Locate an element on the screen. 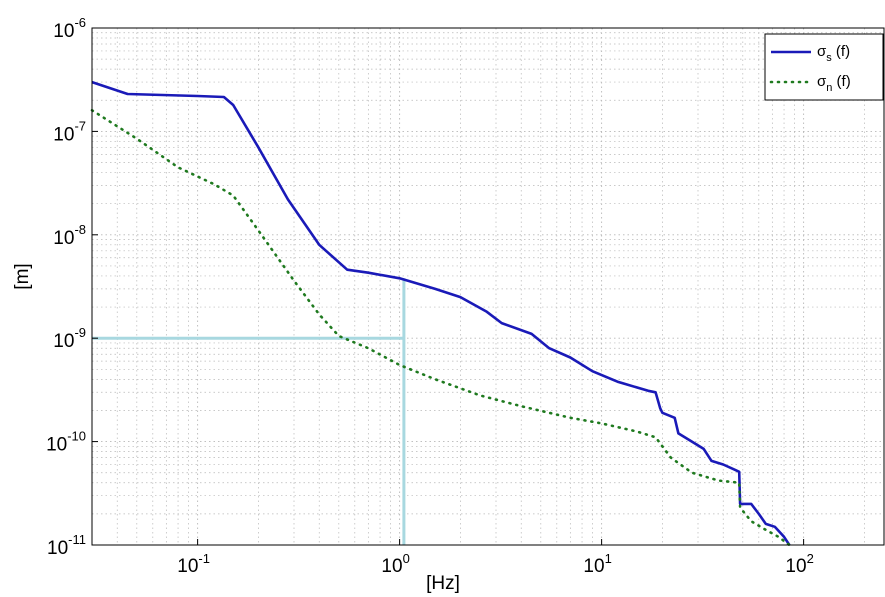  y-tick-labels: 10⁻⁶ 10⁻⁷ 10⁻⁸ 10⁻⁹ 10⁻¹⁰ 10⁻¹¹ is located at coordinates (72, 287).